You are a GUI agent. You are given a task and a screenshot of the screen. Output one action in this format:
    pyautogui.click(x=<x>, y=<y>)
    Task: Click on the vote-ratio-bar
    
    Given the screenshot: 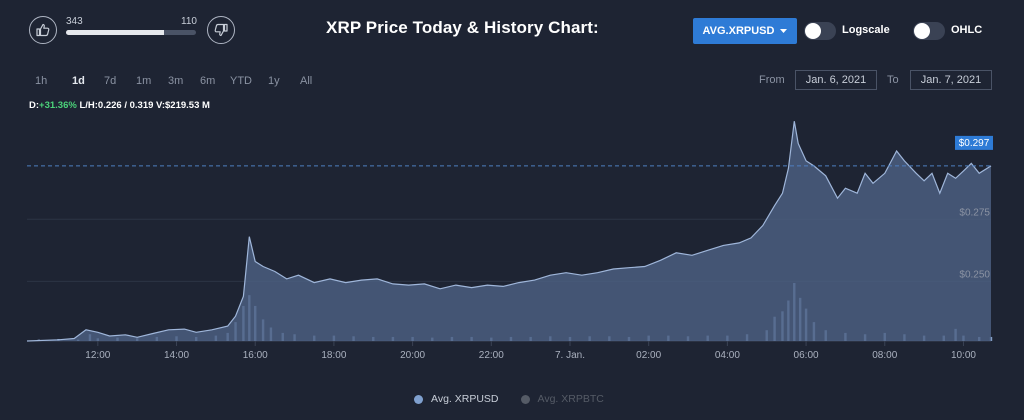 What is the action you would take?
    pyautogui.click(x=131, y=32)
    